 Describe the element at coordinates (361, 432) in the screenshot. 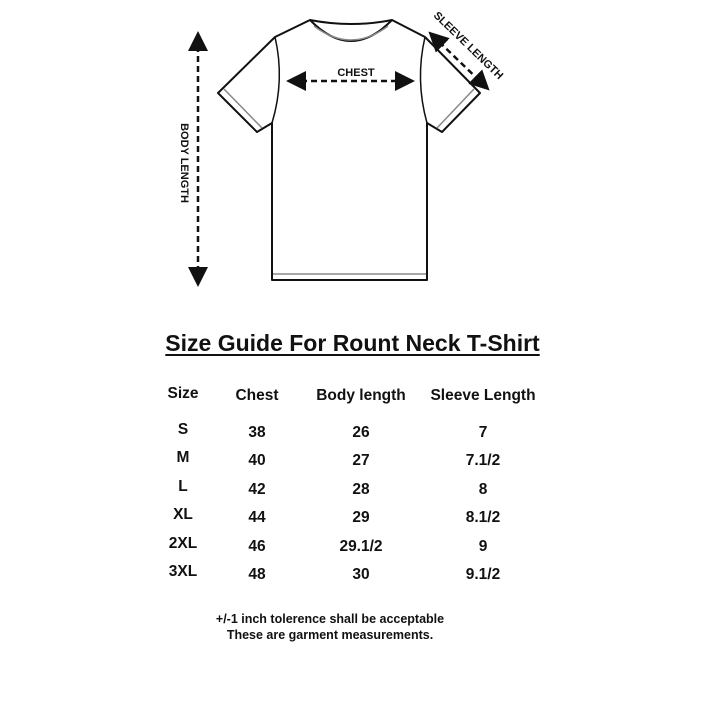

I see `cell-body-length: 26` at that location.